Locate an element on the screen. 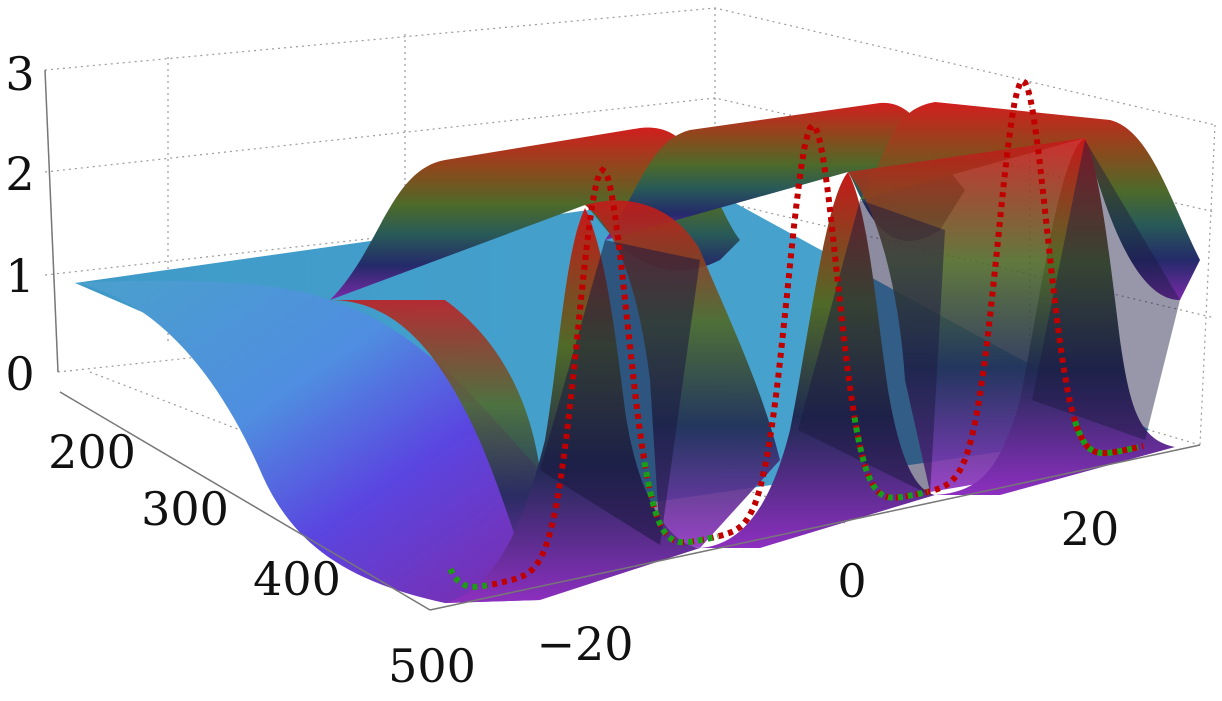 This screenshot has width=1222, height=701. t-tick-label-500: 500 is located at coordinates (432, 666).